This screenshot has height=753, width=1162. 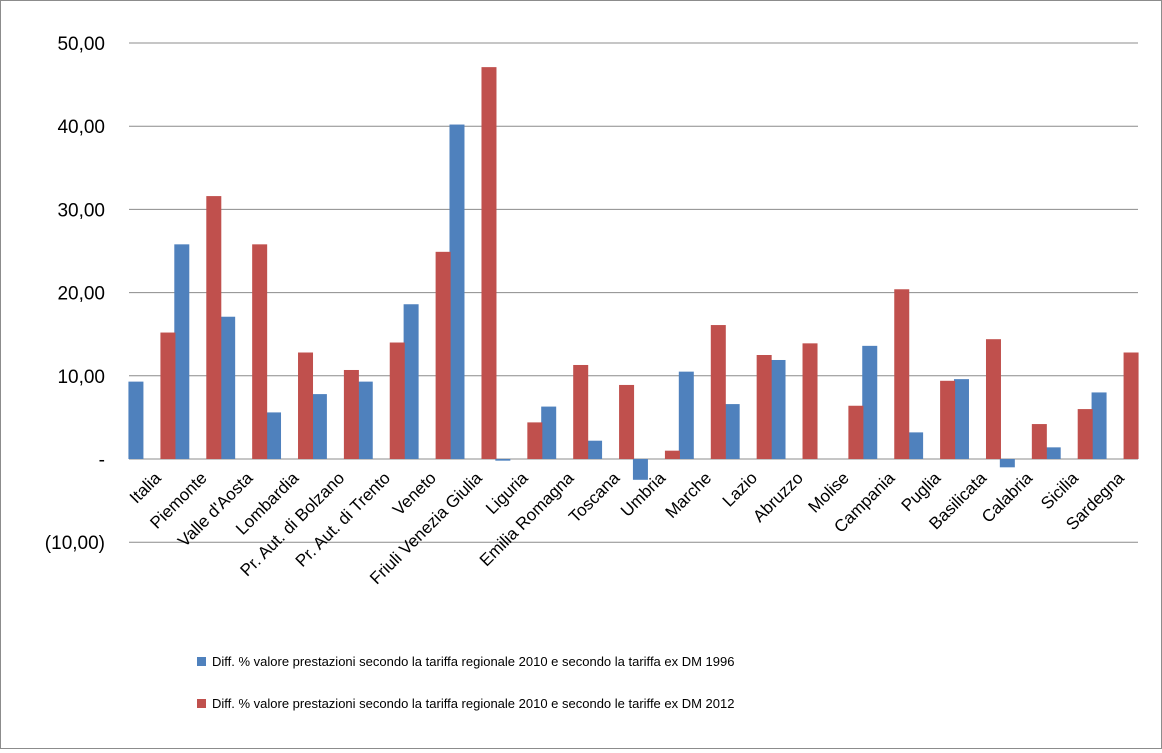 What do you see at coordinates (689, 495) in the screenshot?
I see `x-tick-label: Marche` at bounding box center [689, 495].